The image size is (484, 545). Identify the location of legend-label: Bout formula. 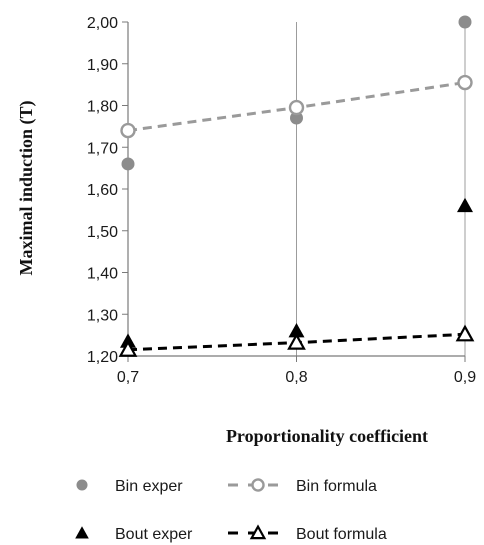
(341, 534).